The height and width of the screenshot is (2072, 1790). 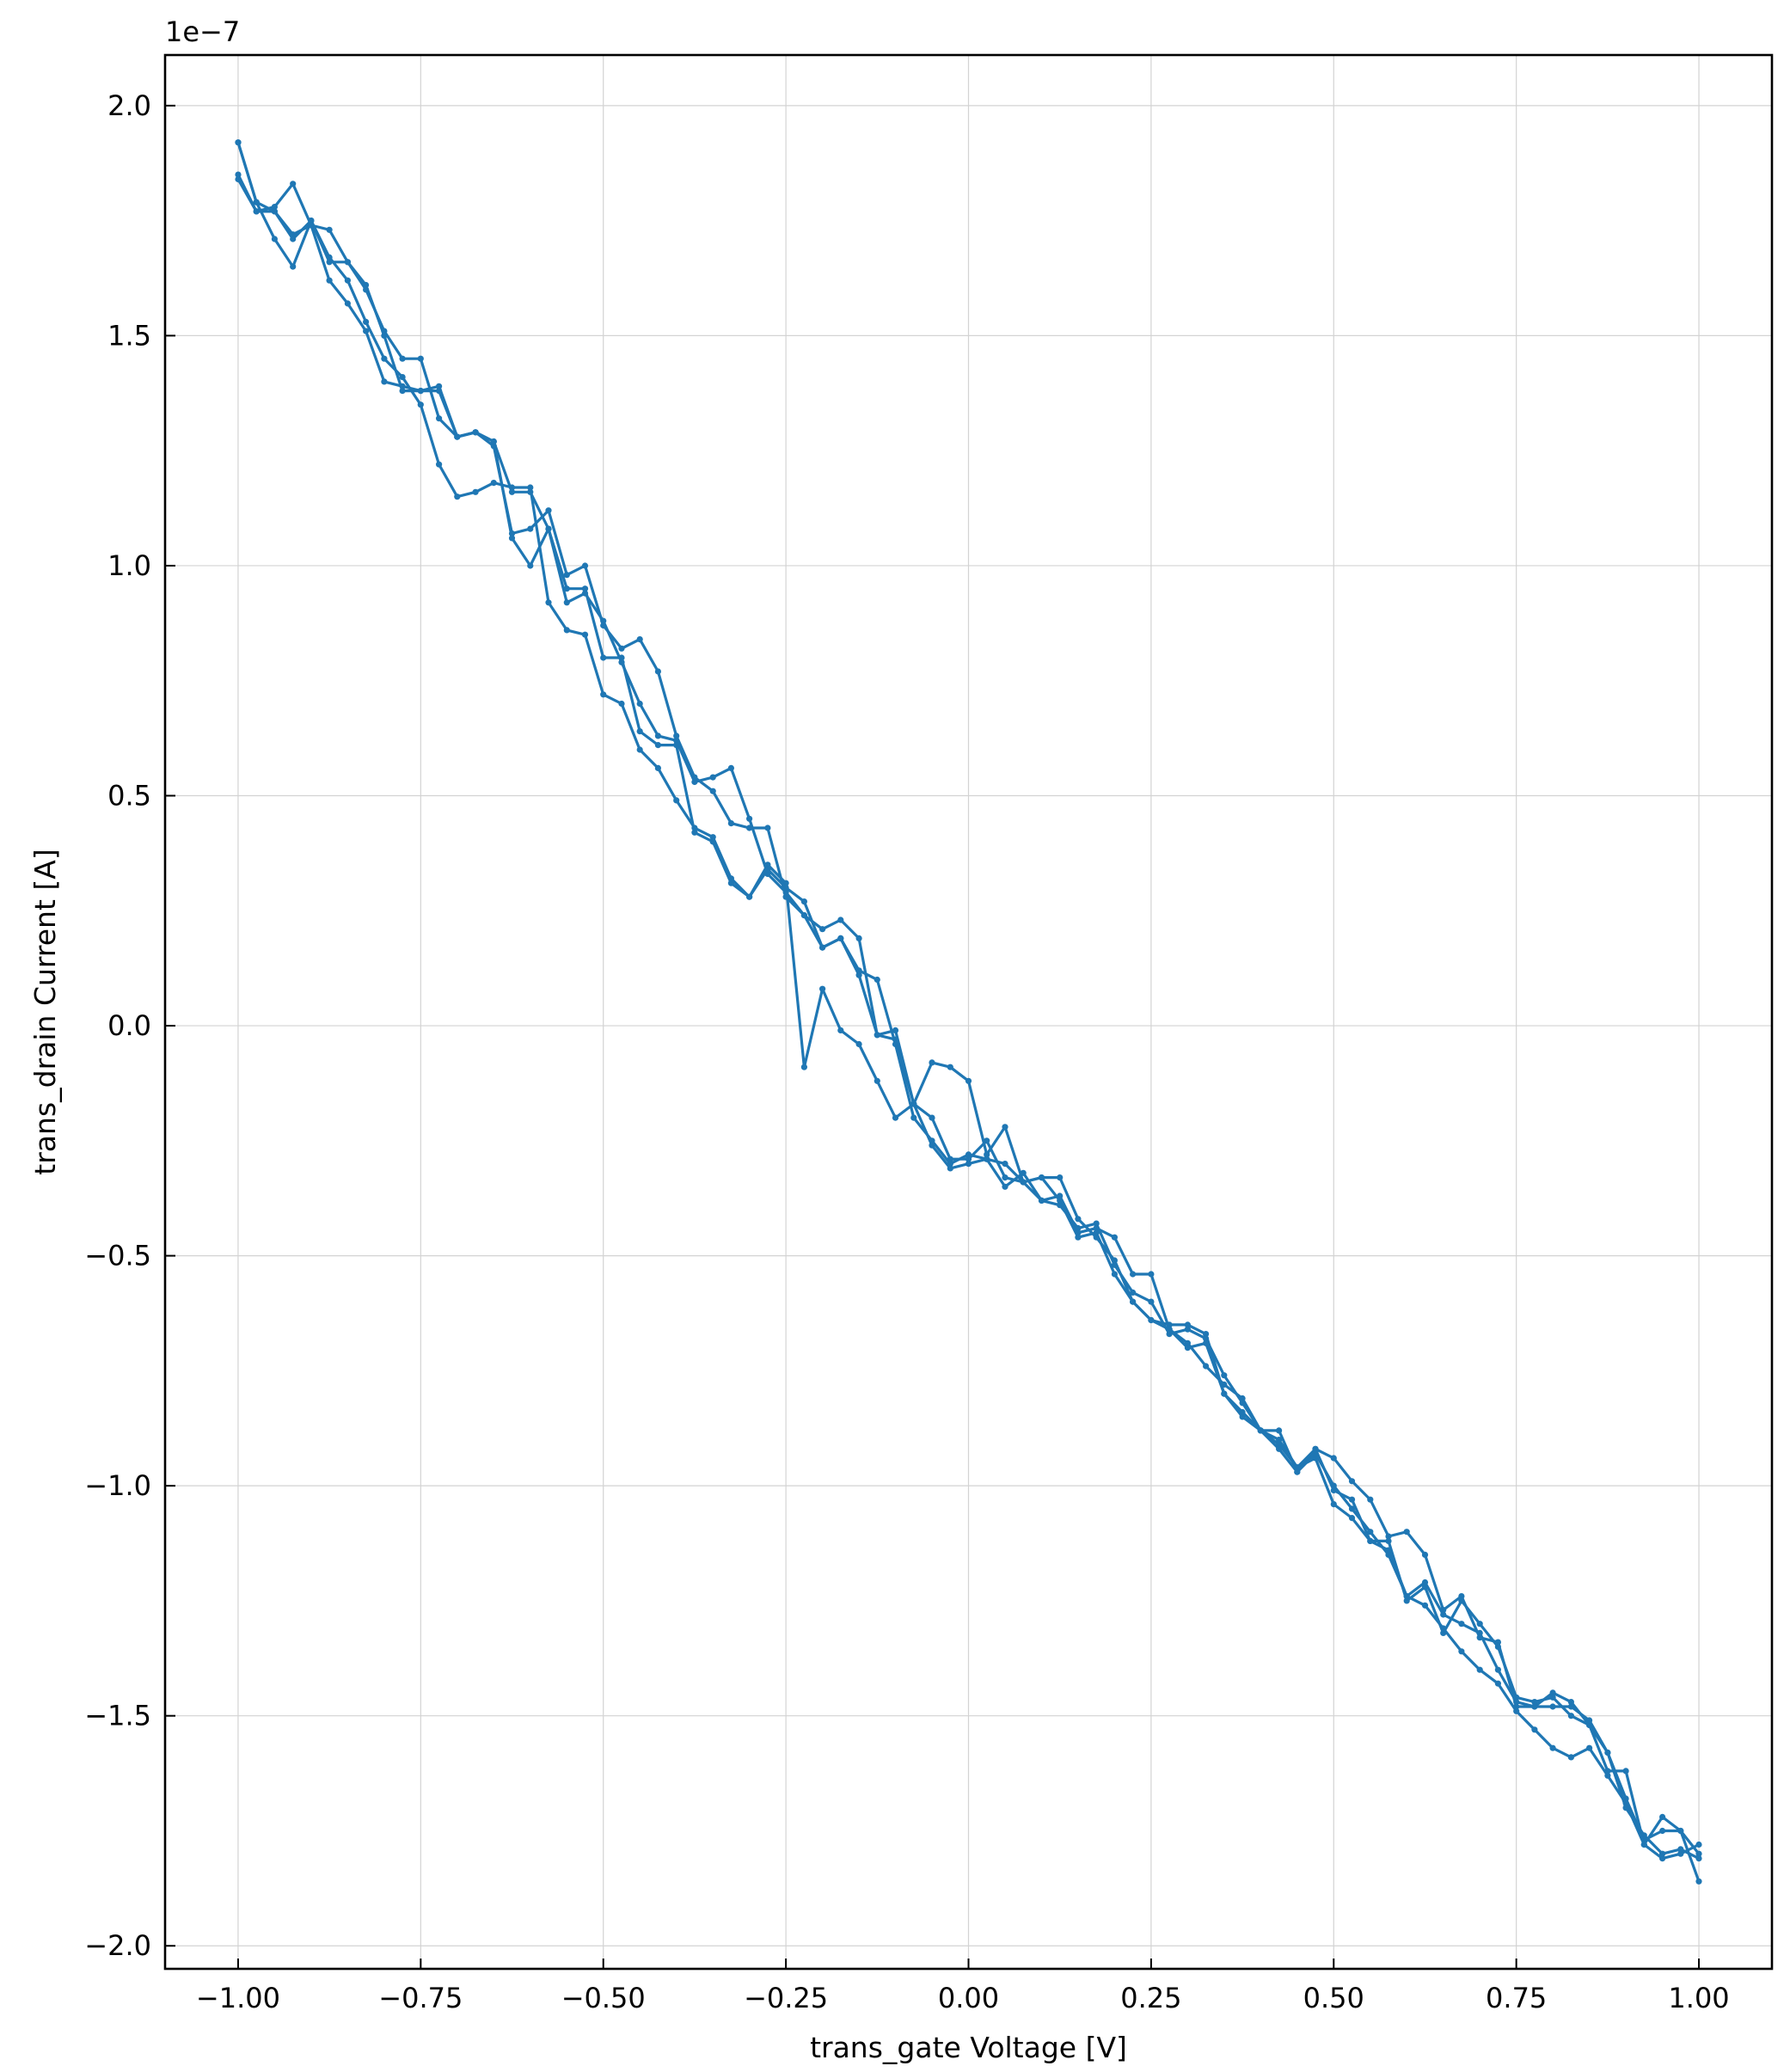 I want to click on y-tick-label: −1.0, so click(x=117, y=1486).